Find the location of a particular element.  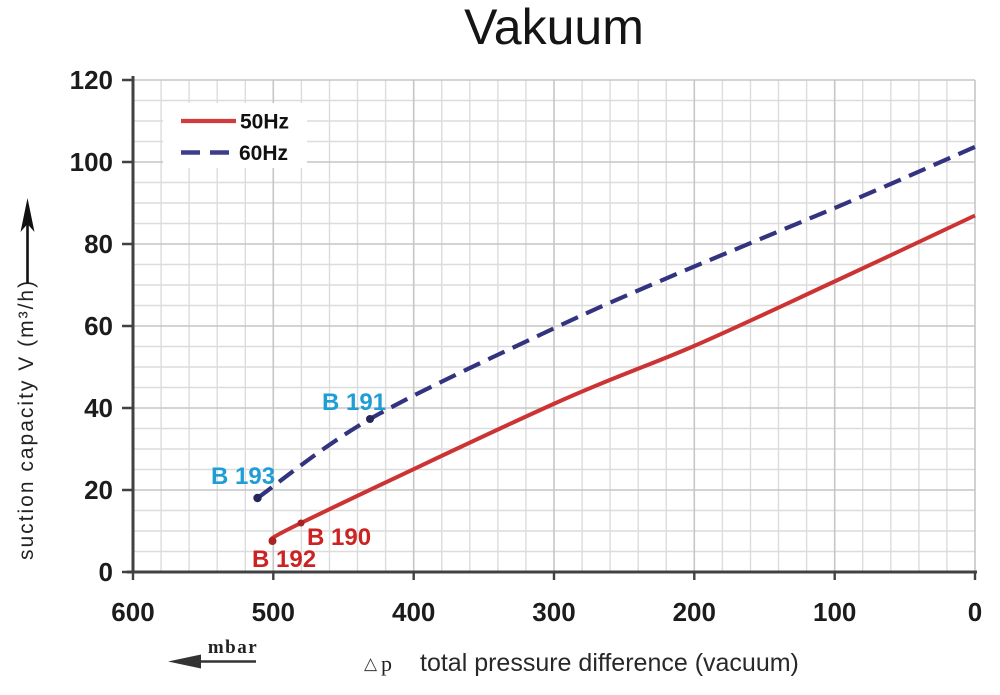

svg-text: B 192 is located at coordinates (284, 559).